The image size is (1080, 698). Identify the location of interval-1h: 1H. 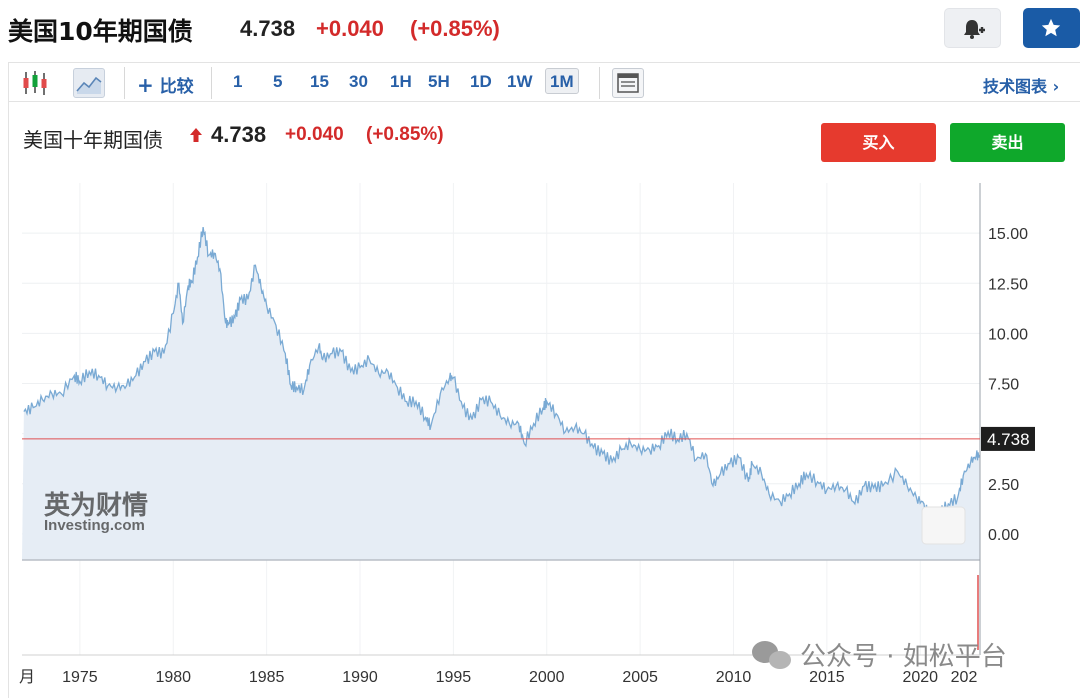
(401, 81).